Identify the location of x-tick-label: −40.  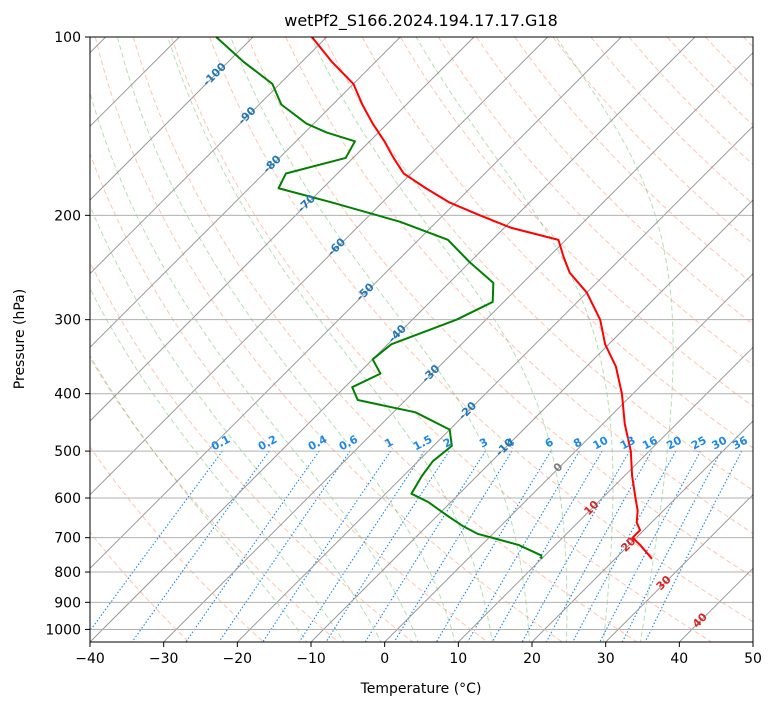
(90, 659).